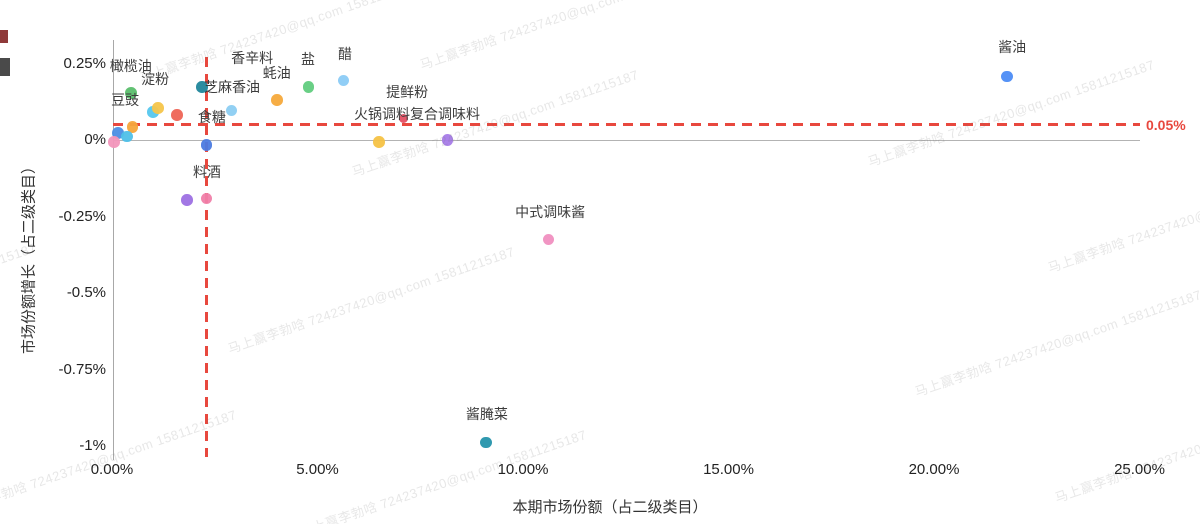 The image size is (1200, 524). Describe the element at coordinates (112, 469) in the screenshot. I see `x-axis-tick-label: 0.00%` at that location.